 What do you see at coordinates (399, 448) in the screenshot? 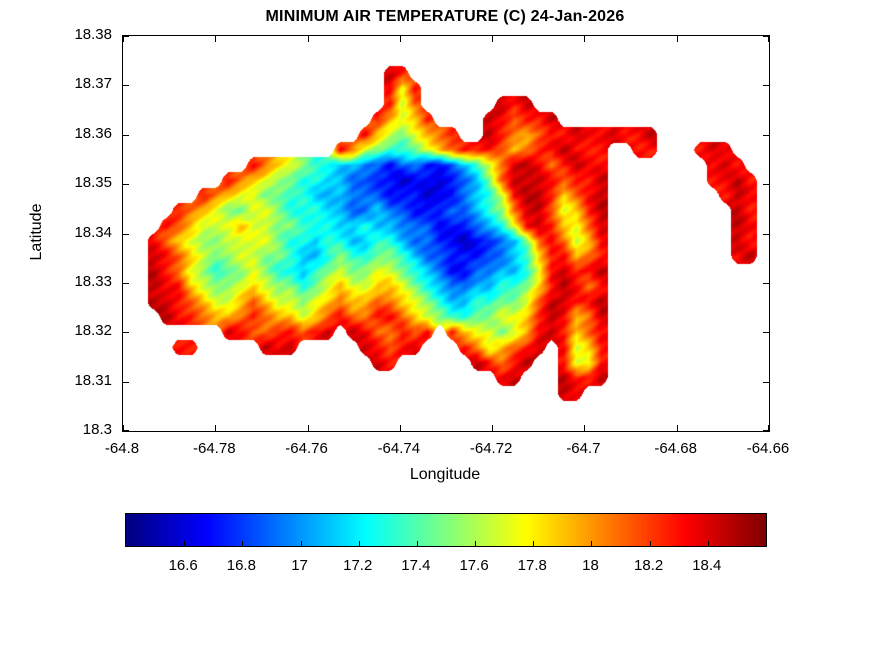
I see `x-tick-label: -64.74` at bounding box center [399, 448].